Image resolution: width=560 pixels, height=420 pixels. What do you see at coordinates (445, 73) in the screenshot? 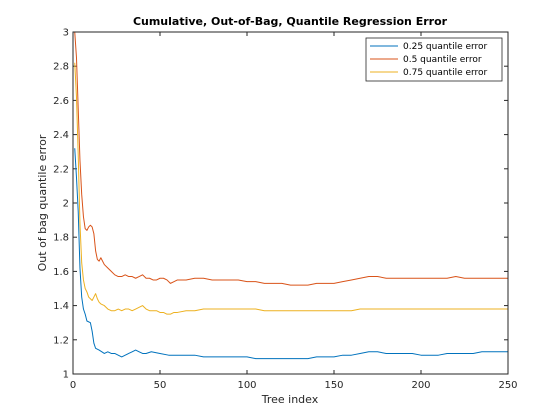
I see `legend-label-3: 0.75 quantile error` at bounding box center [445, 73].